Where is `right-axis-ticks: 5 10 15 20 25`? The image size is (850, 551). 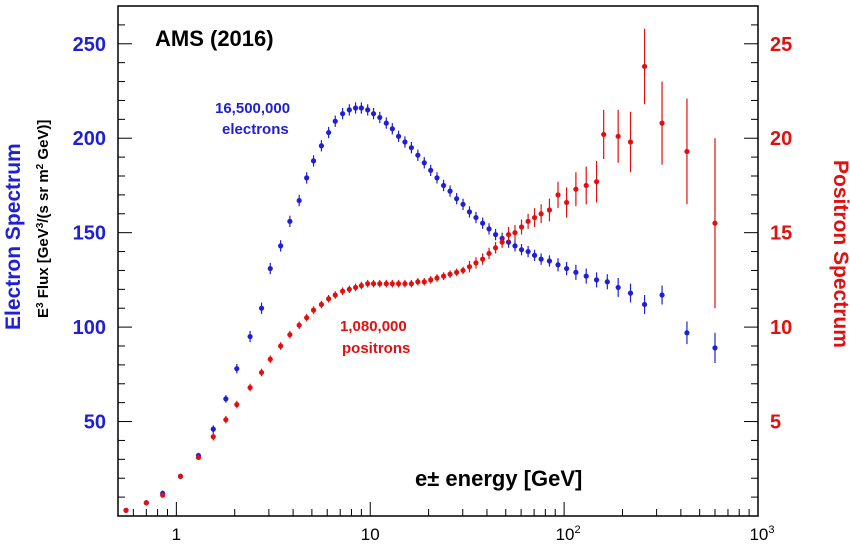
right-axis-ticks: 5 10 15 20 25 is located at coordinates (768, 261).